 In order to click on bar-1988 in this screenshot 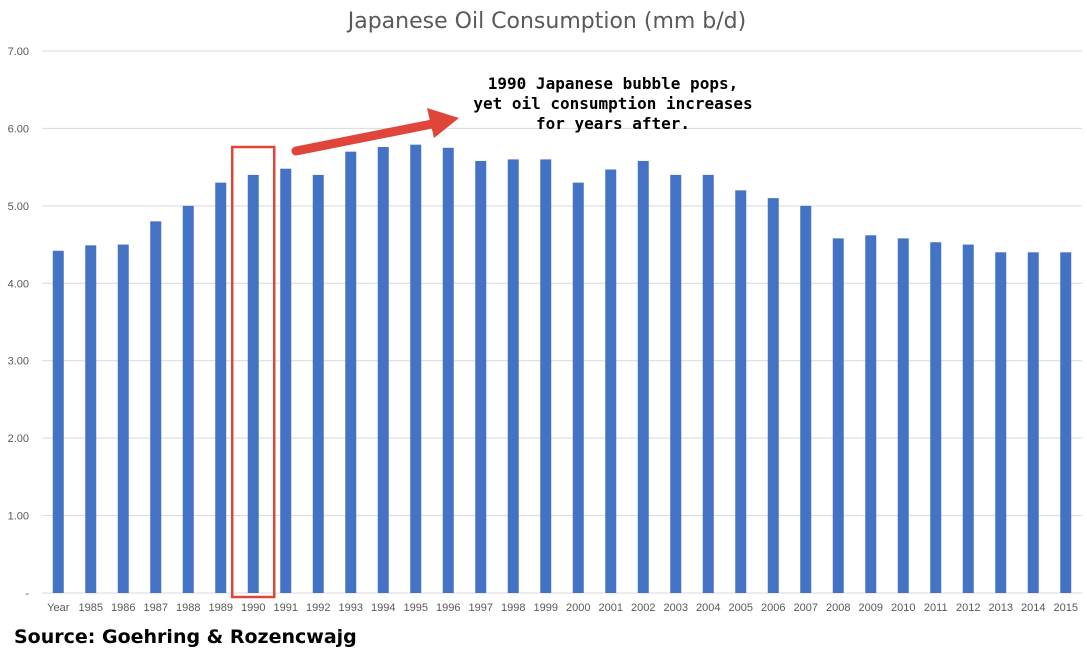, I will do `click(188, 399)`.